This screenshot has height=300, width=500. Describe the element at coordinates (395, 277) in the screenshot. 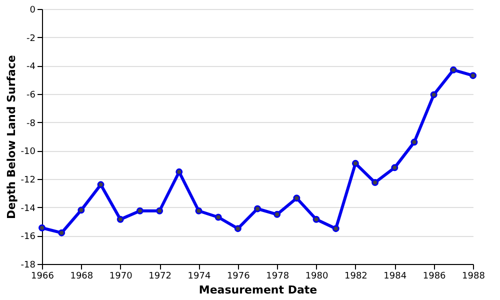

I see `x-tick-label: 1984` at that location.